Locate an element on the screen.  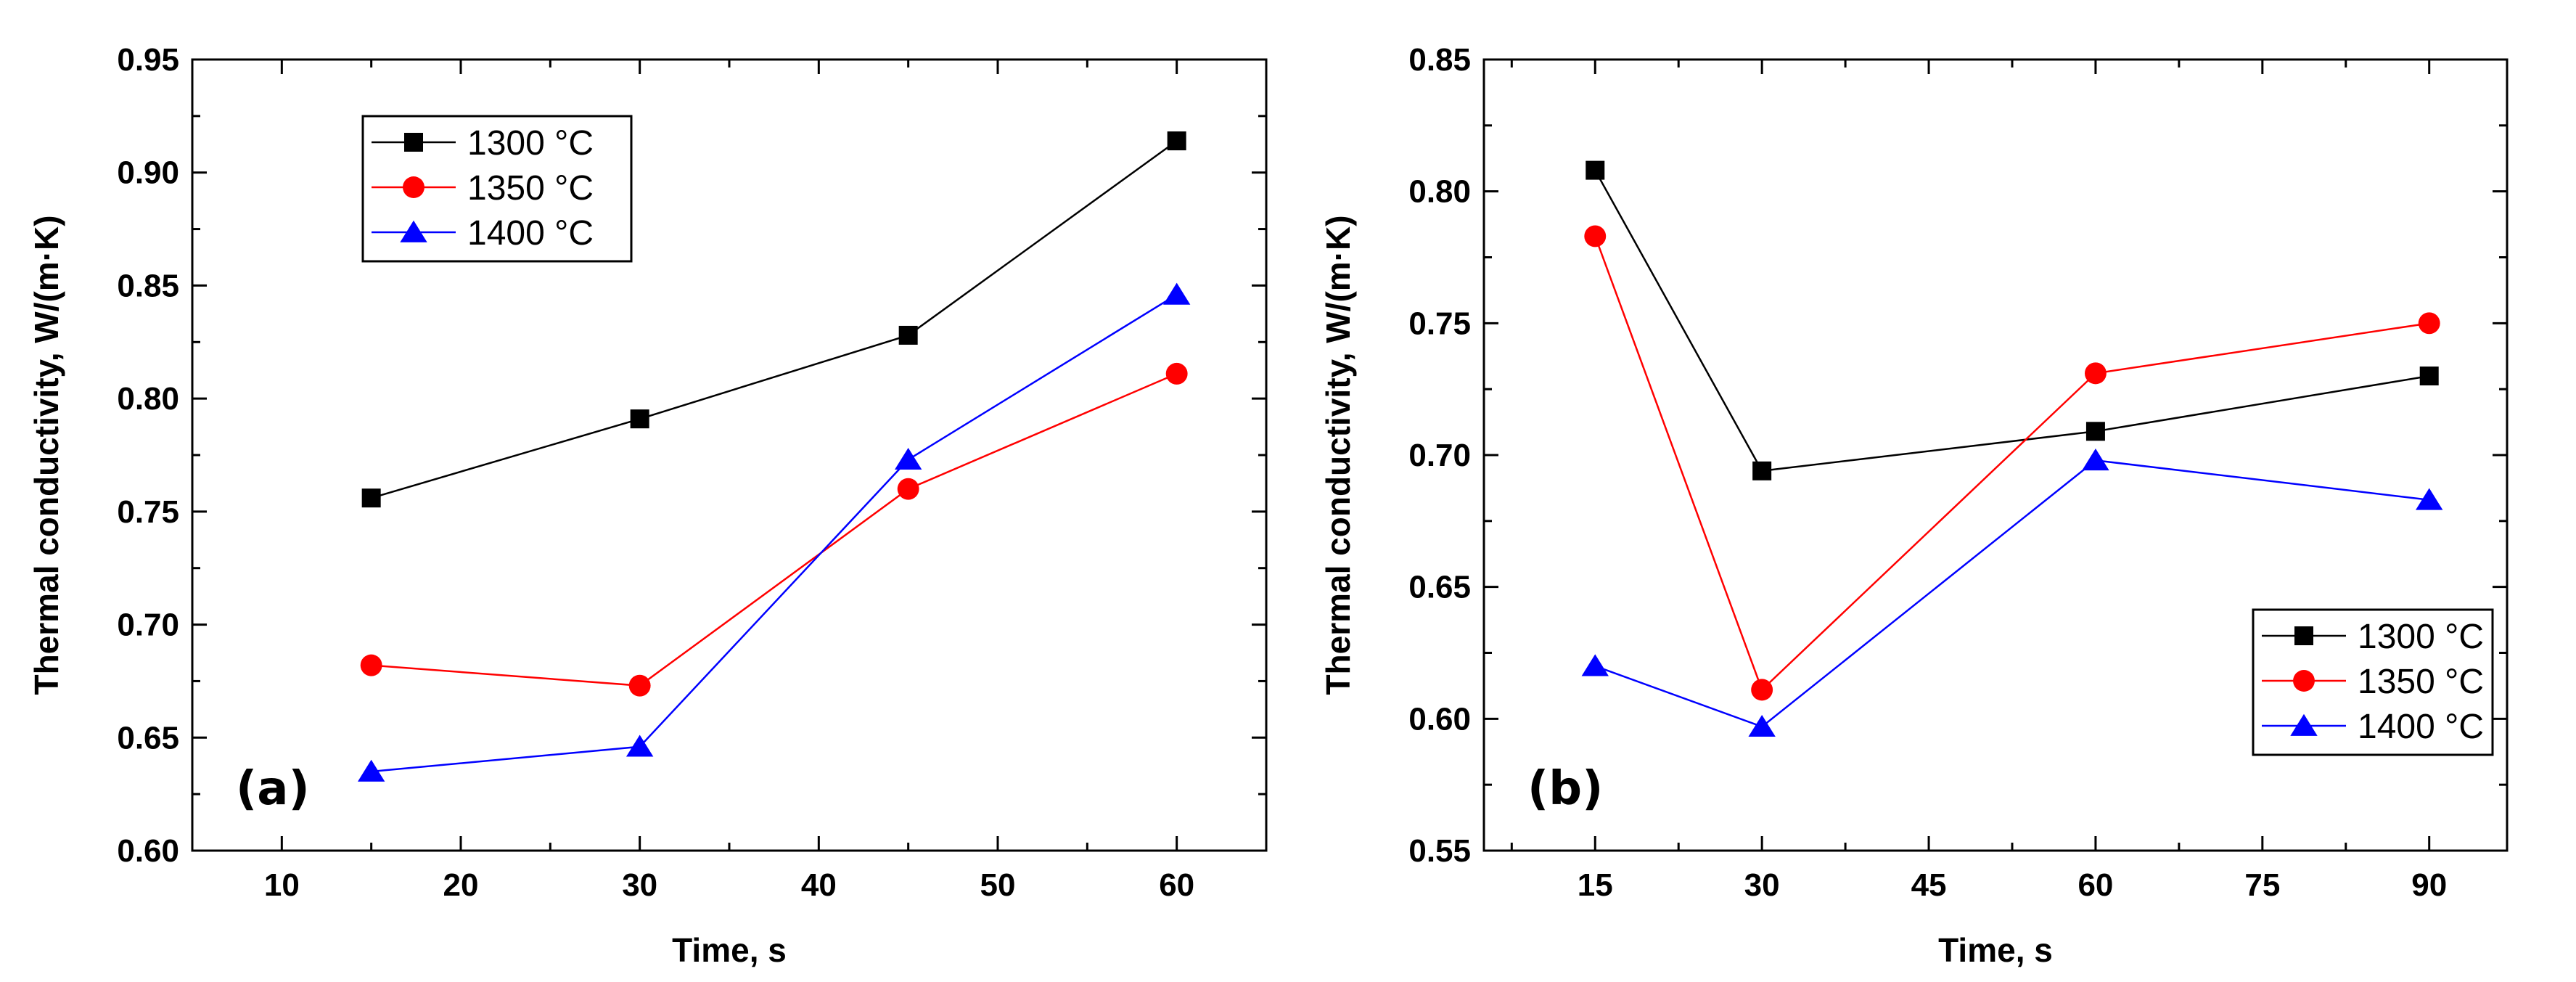
panel-label: (a) is located at coordinates (273, 789).